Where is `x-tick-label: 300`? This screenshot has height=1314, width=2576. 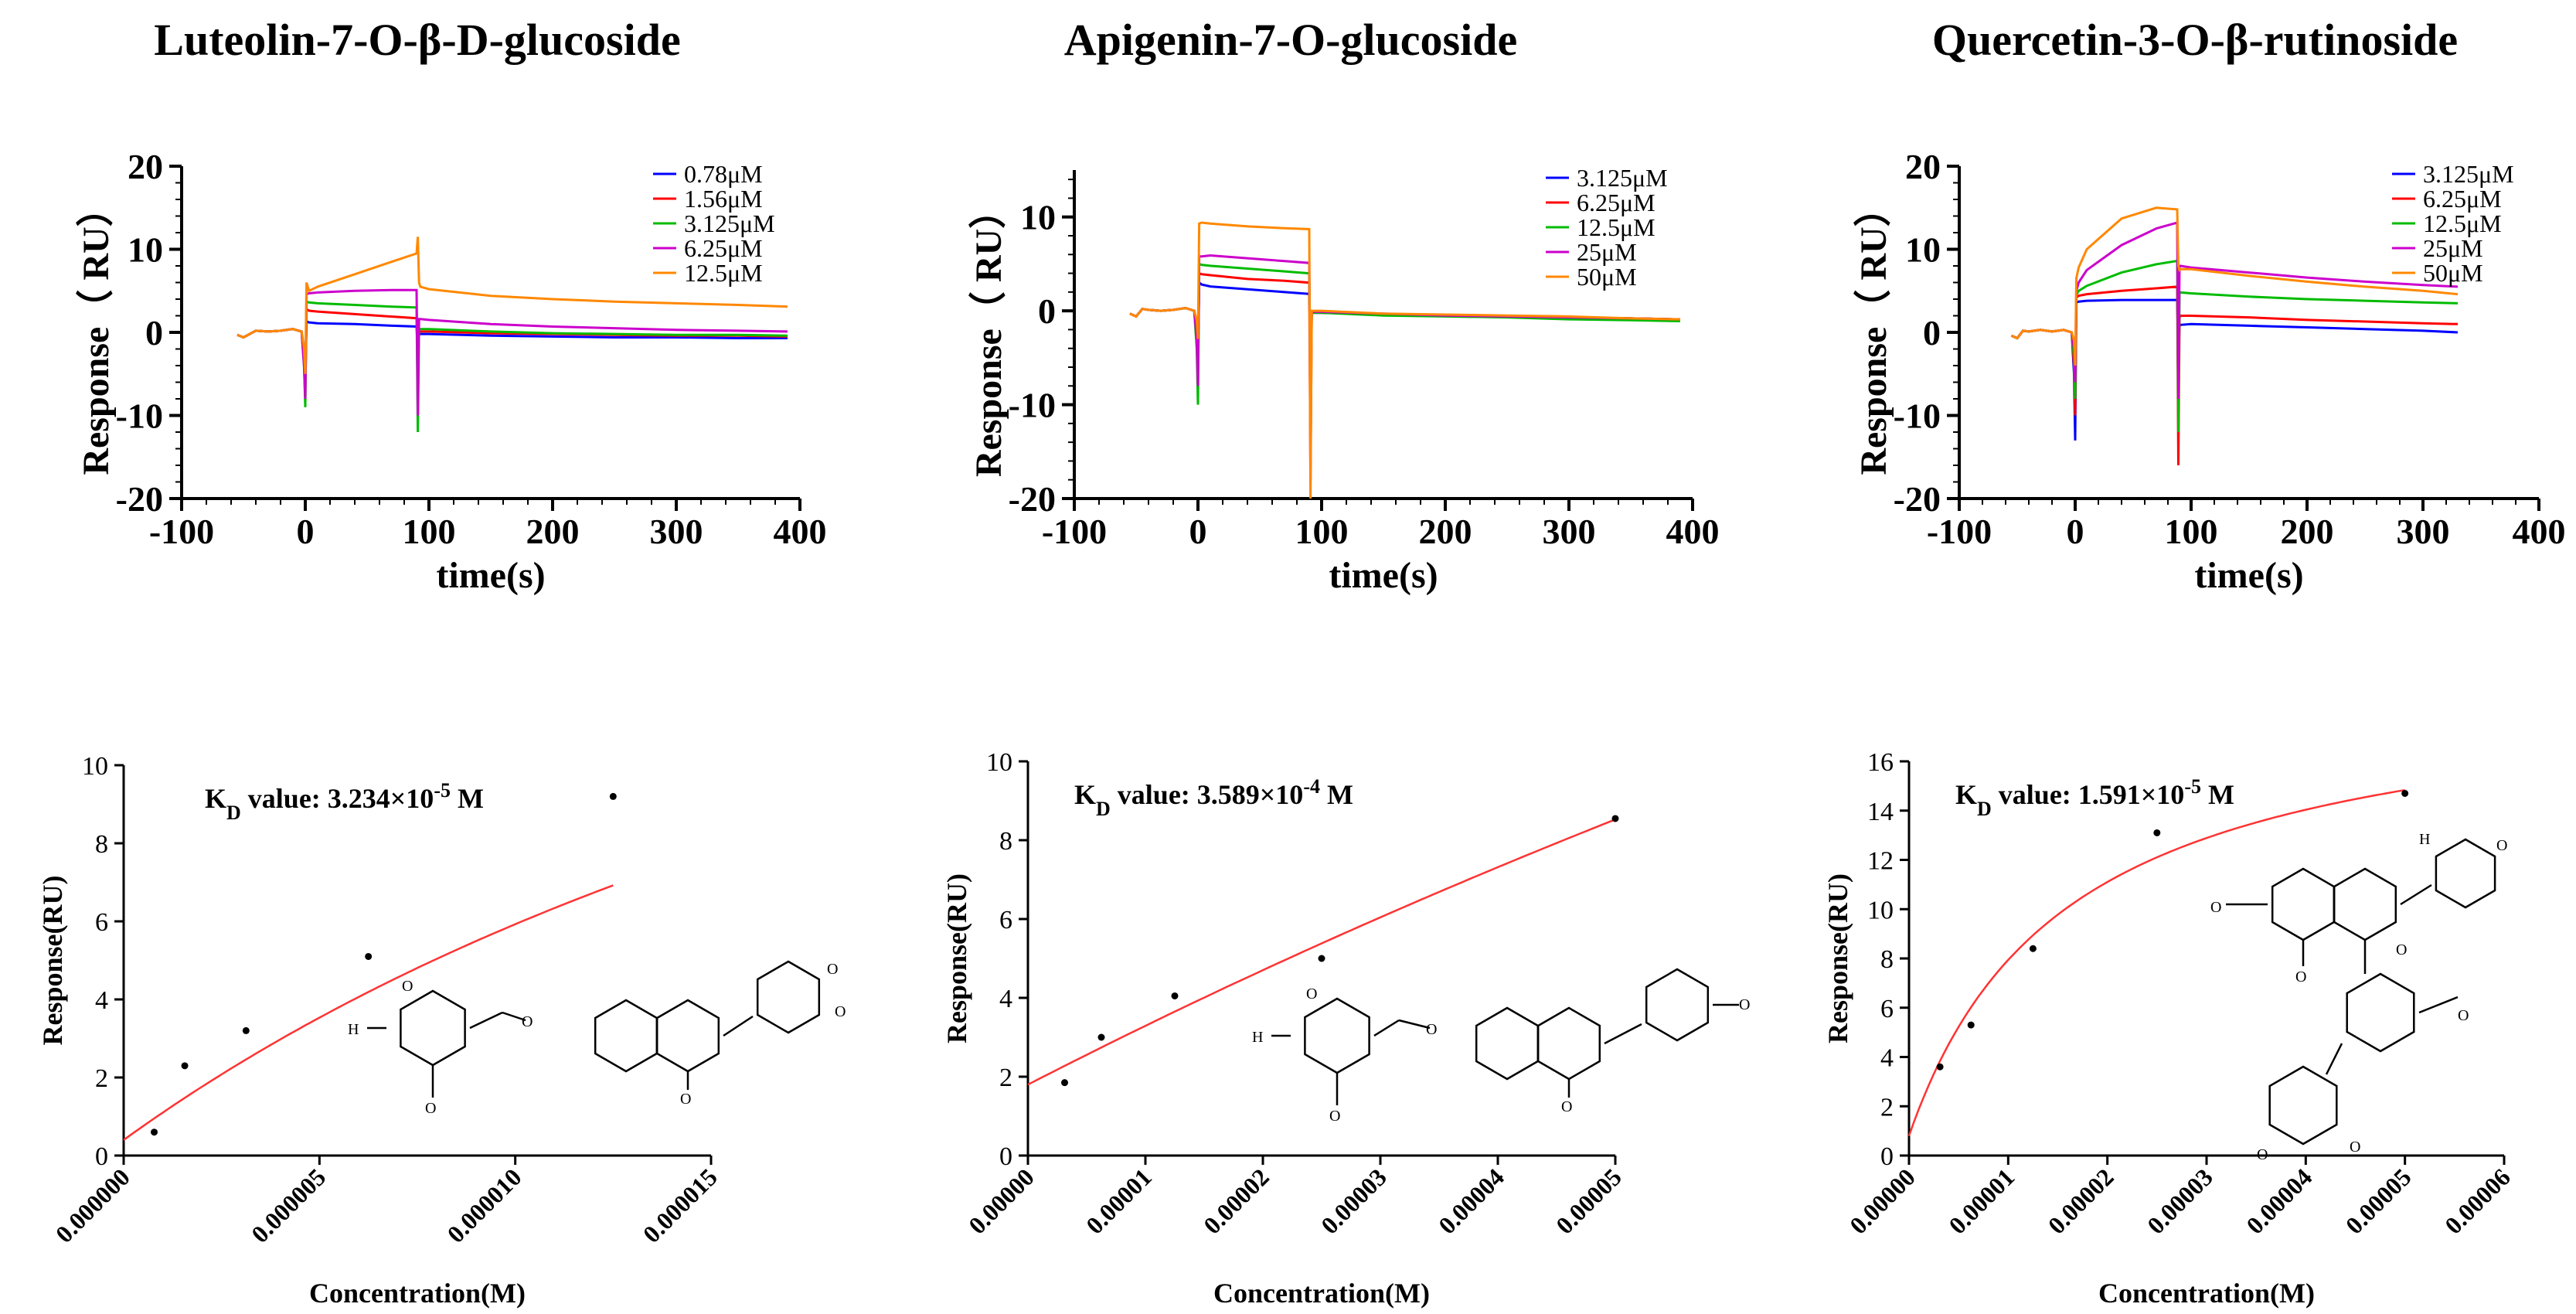 x-tick-label: 300 is located at coordinates (1569, 531).